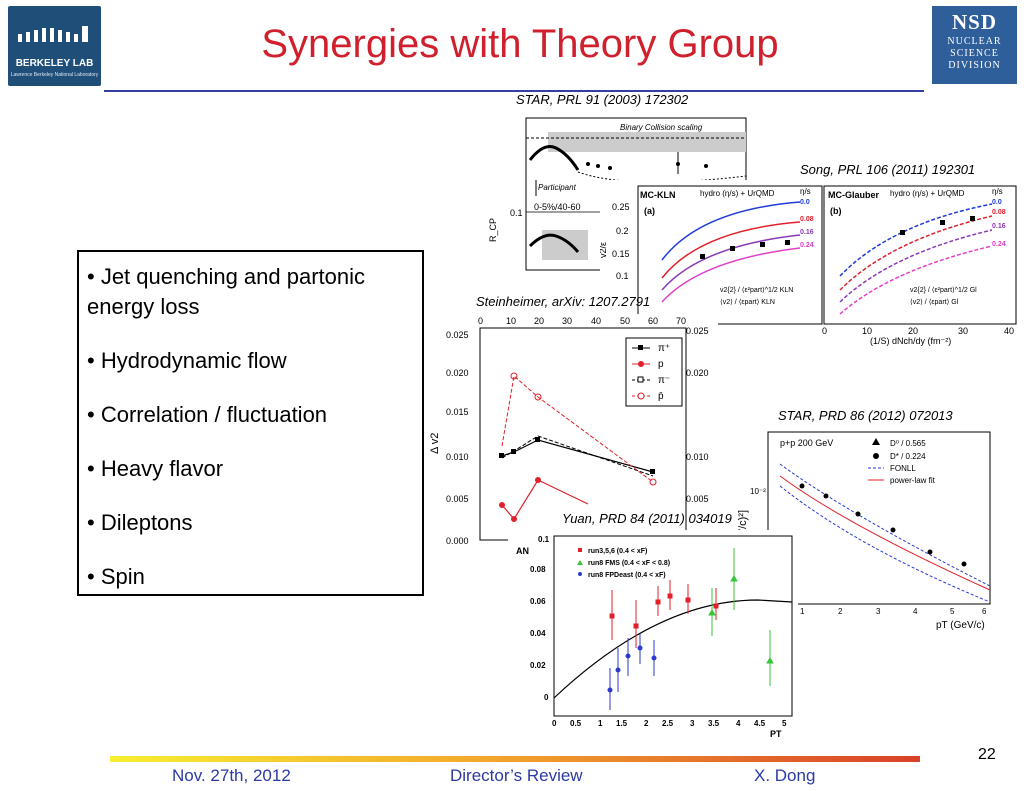 Image resolution: width=1024 pixels, height=791 pixels. What do you see at coordinates (697, 499) in the screenshot?
I see `stein-ytick-right: 0.005` at bounding box center [697, 499].